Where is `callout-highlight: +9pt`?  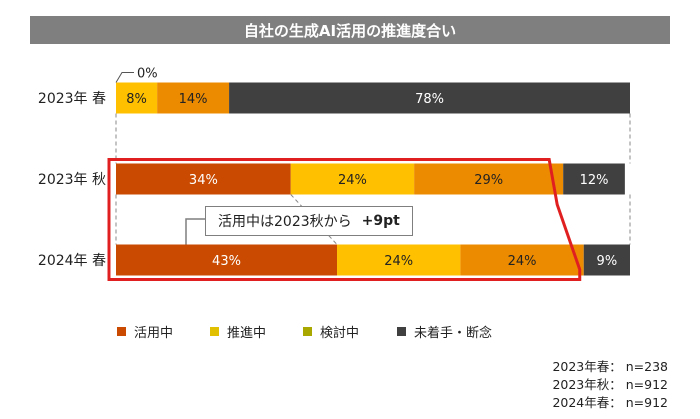 callout-highlight: +9pt is located at coordinates (380, 221).